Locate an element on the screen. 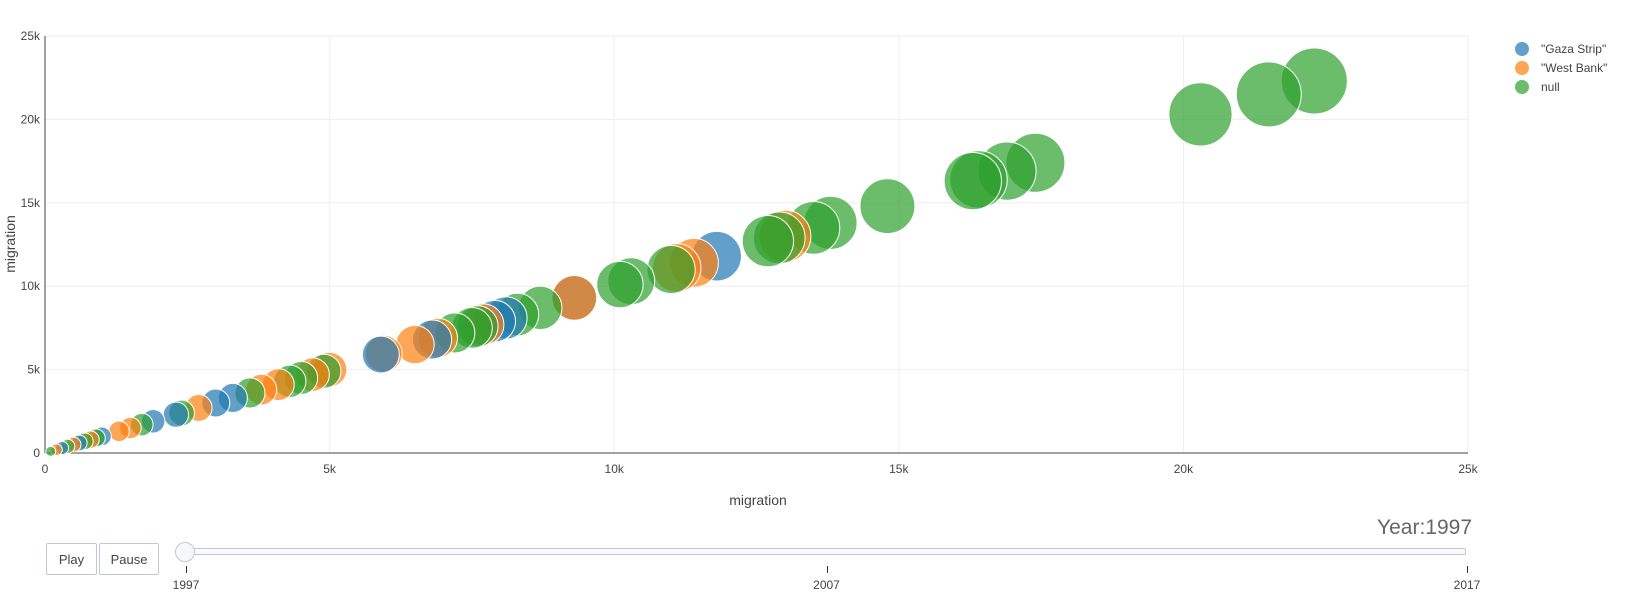 This screenshot has width=1642, height=600. y-tick-label: 5k is located at coordinates (34, 370).